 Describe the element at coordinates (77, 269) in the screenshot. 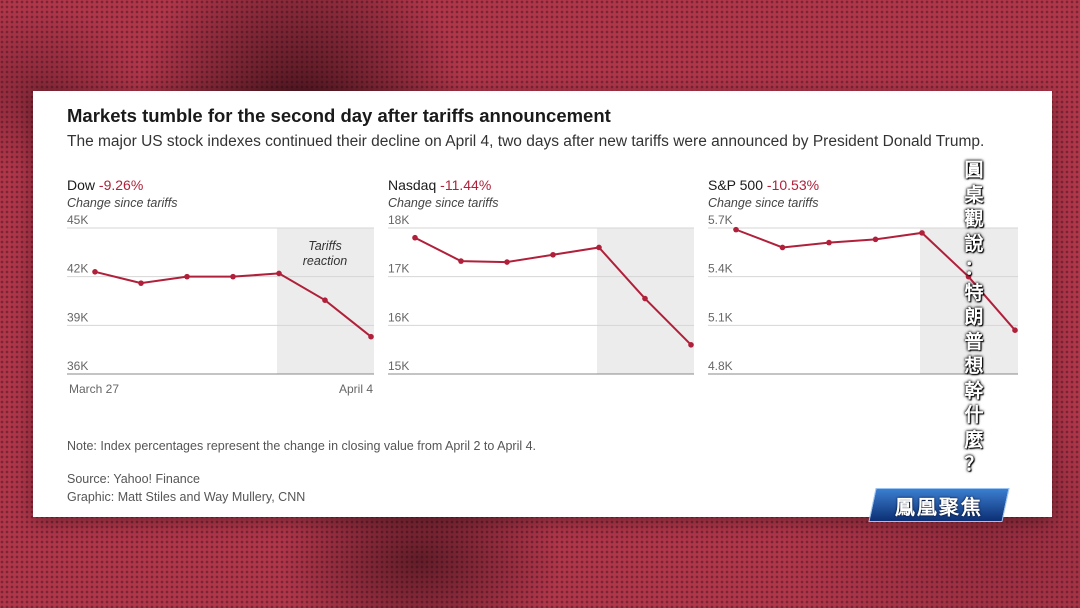

I see `dow-y-tick-label: 42K` at that location.